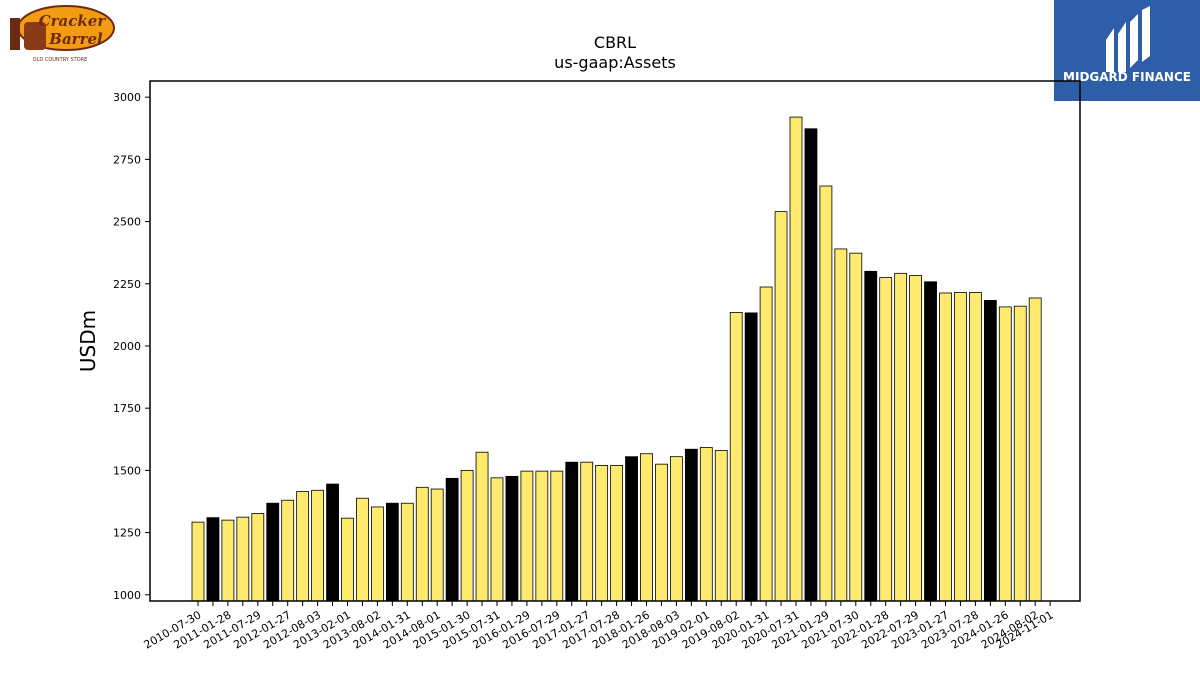 The width and height of the screenshot is (1200, 675). I want to click on y-ticks-group: 1000 1250 1500 1750 2000 2250 2500 2750 3000, so click(131, 346).